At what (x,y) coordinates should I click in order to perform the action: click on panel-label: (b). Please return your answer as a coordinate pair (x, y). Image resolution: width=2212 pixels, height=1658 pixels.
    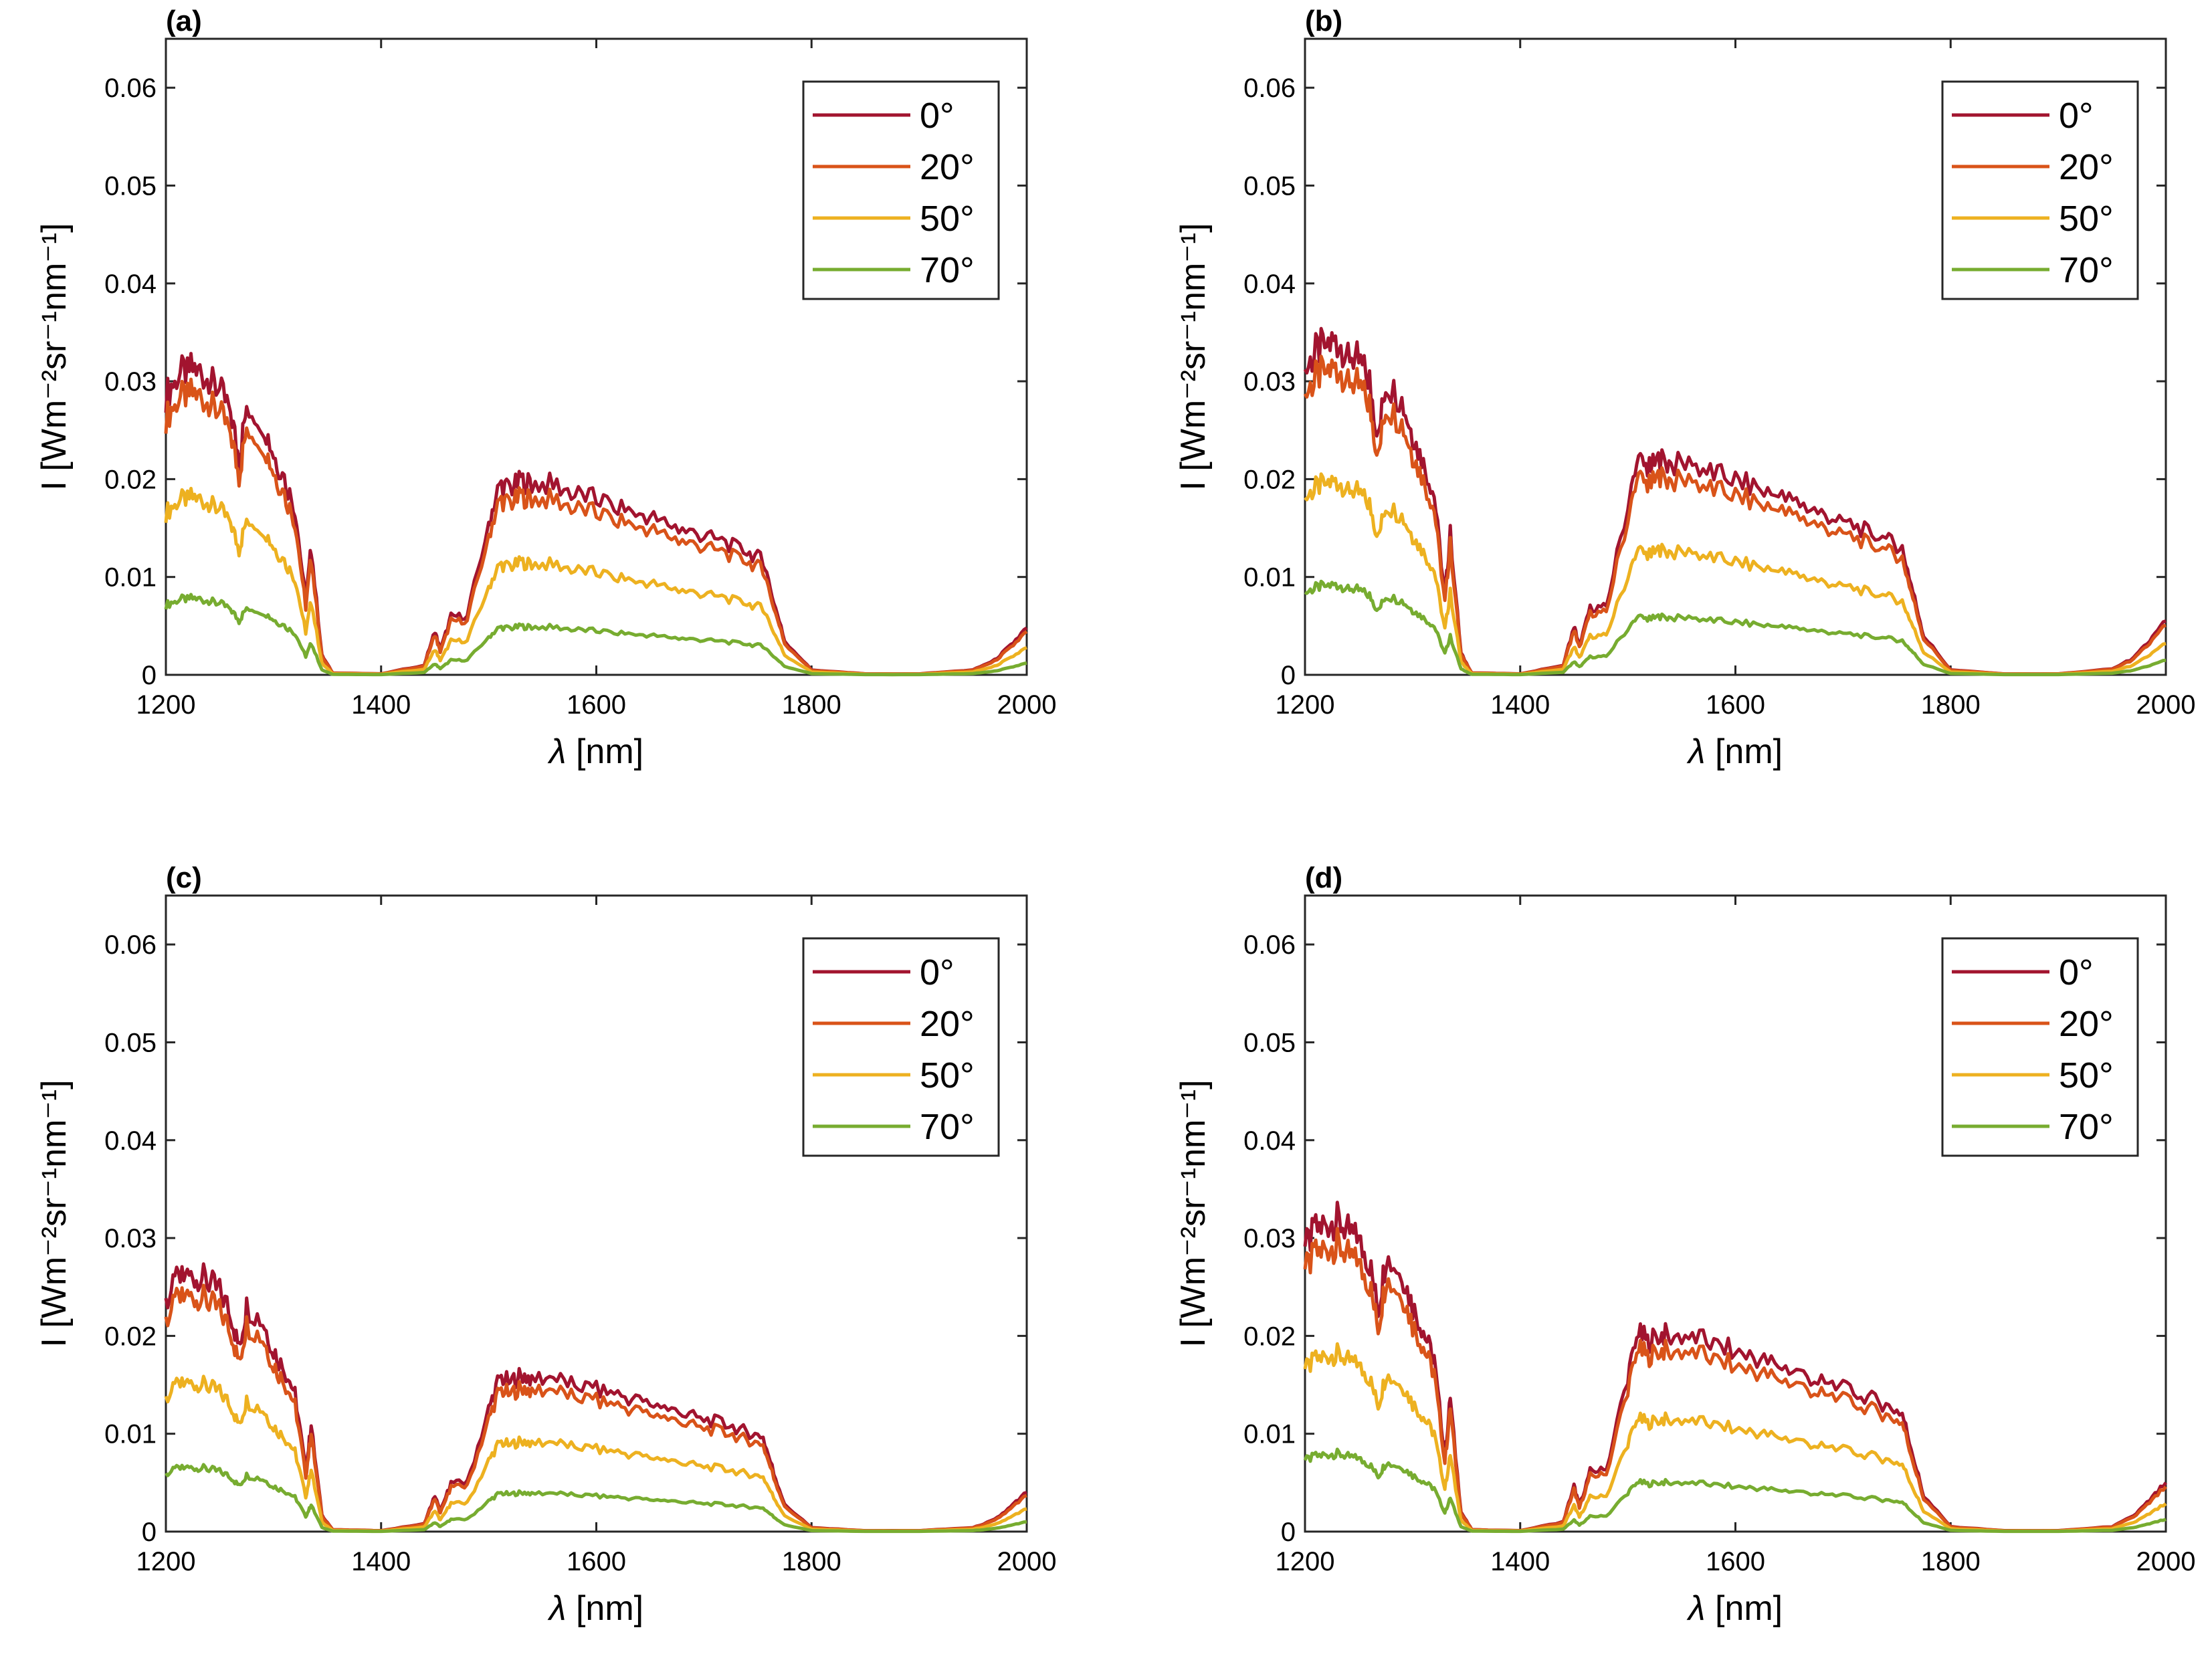
    Looking at the image, I should click on (1323, 21).